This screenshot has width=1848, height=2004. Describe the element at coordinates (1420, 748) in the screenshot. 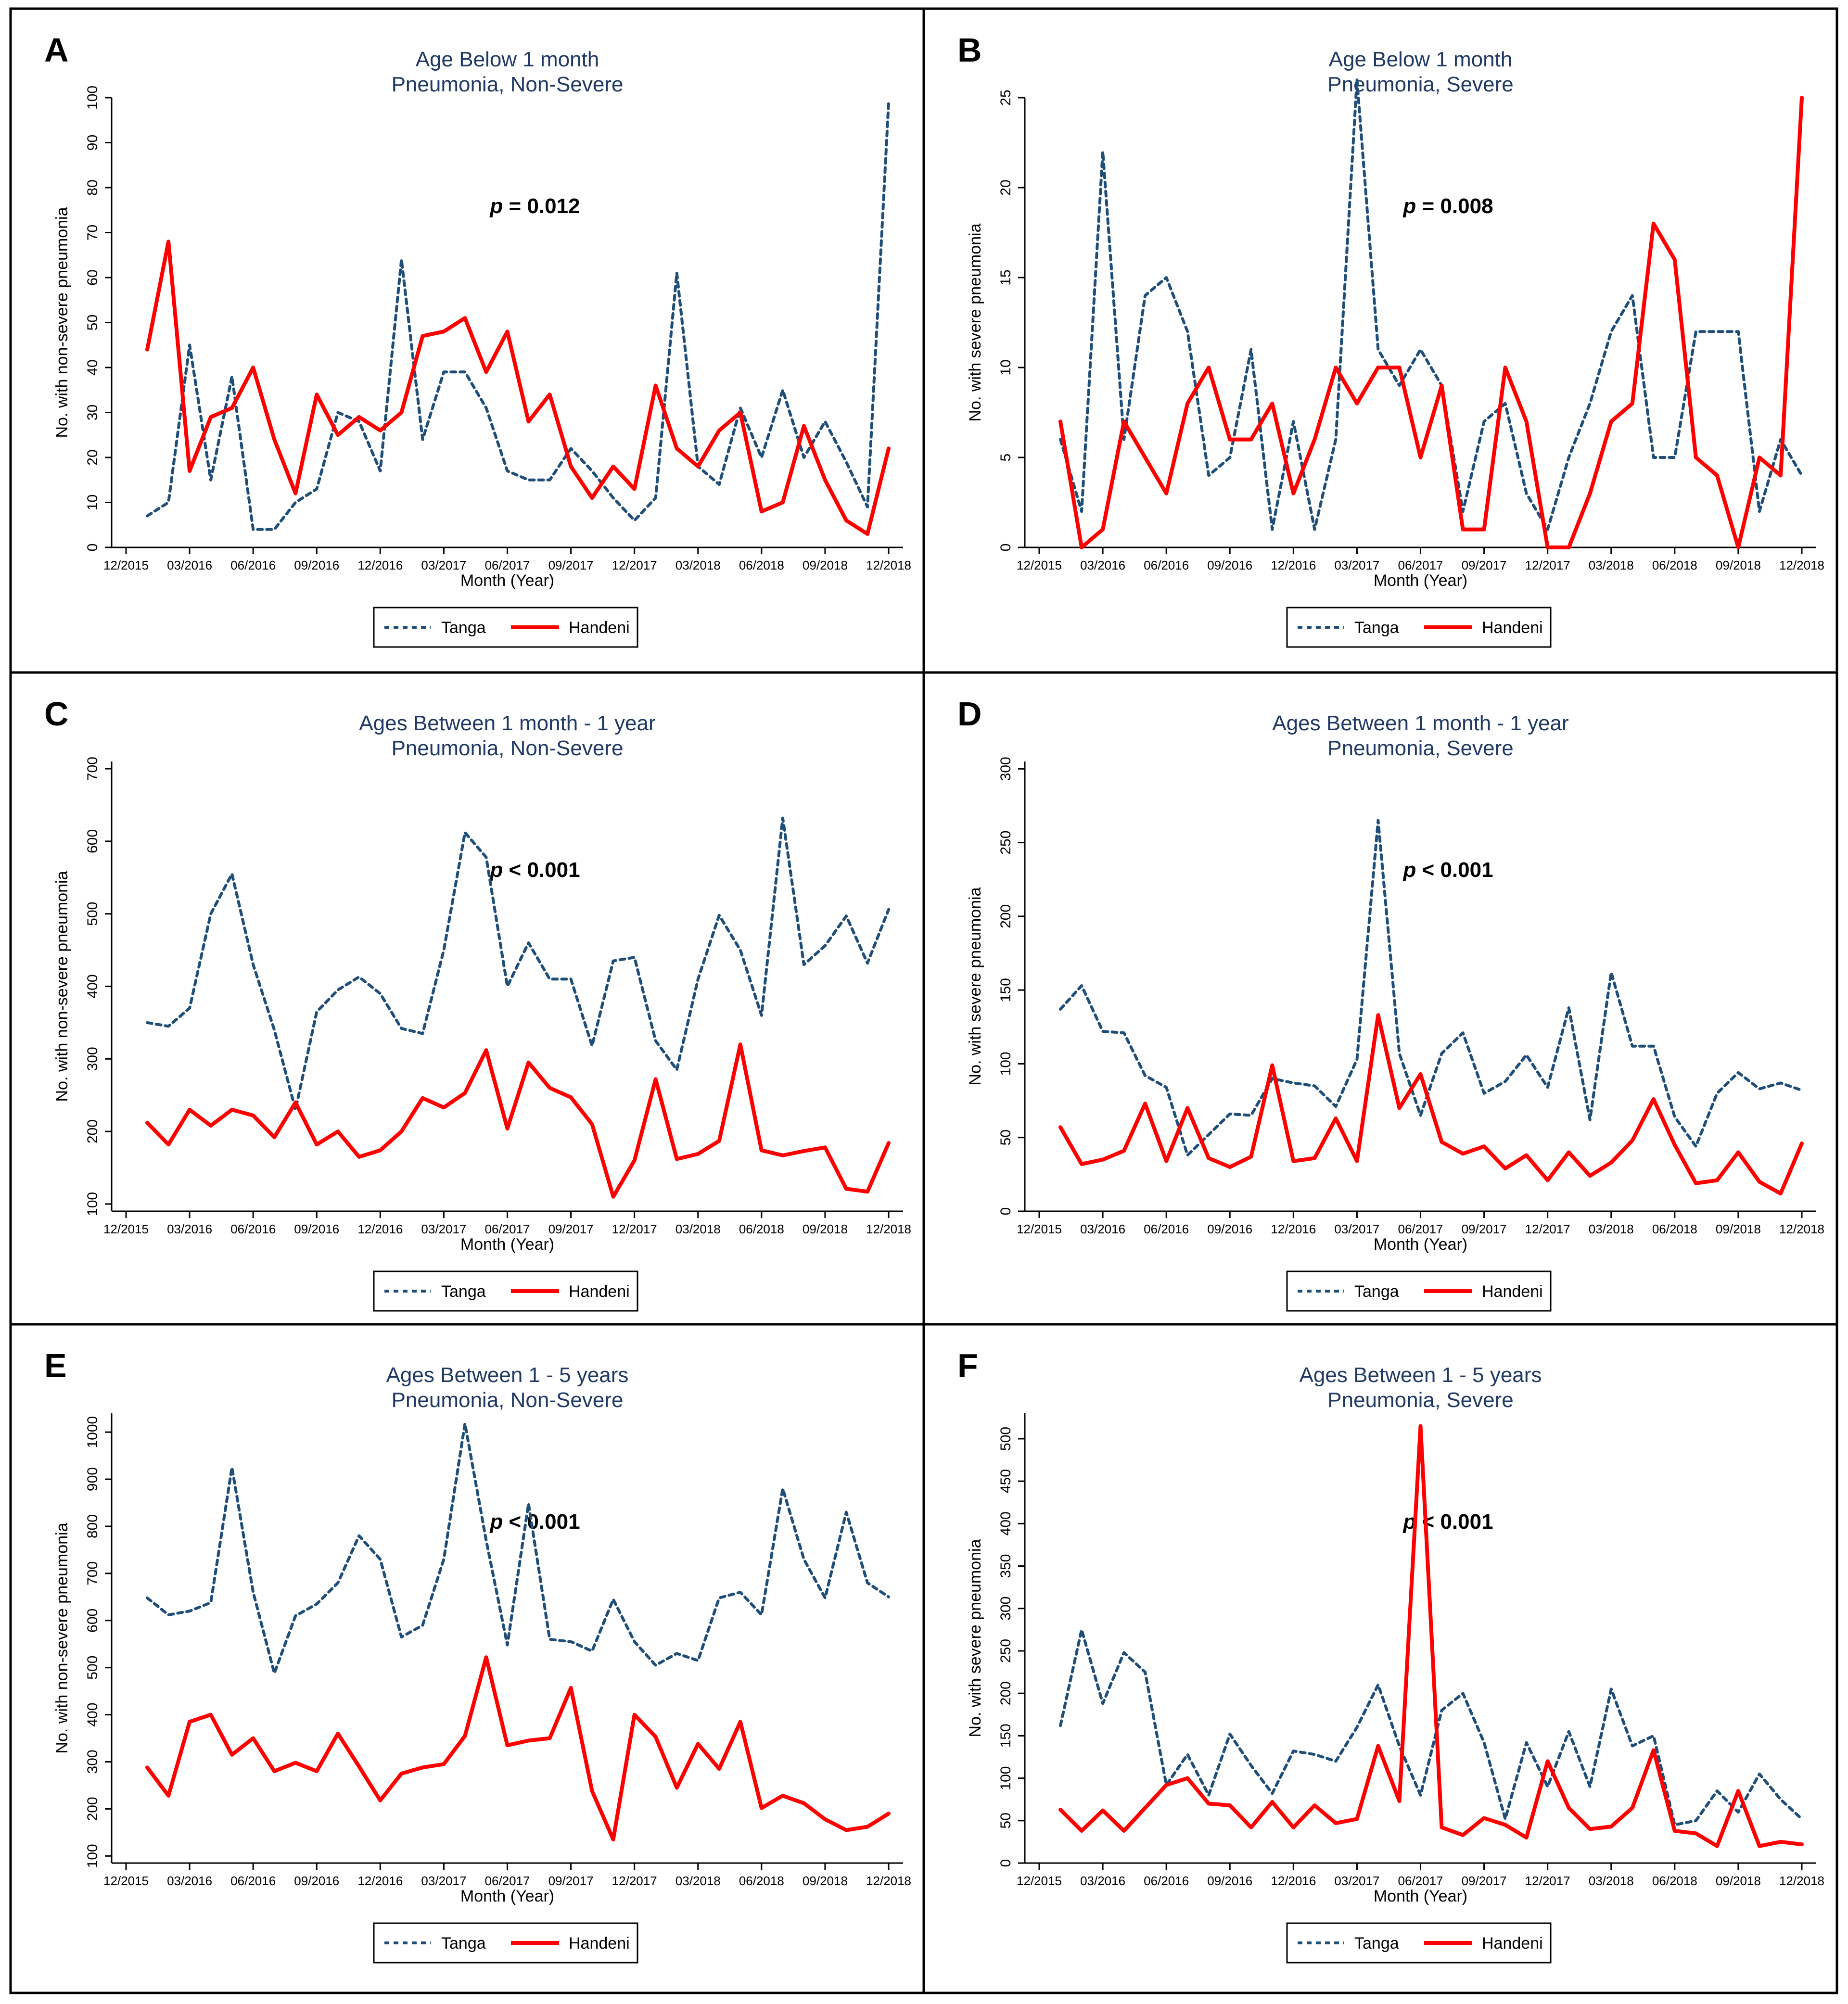

I see `chart-subtitle: Pneumonia, Severe` at that location.